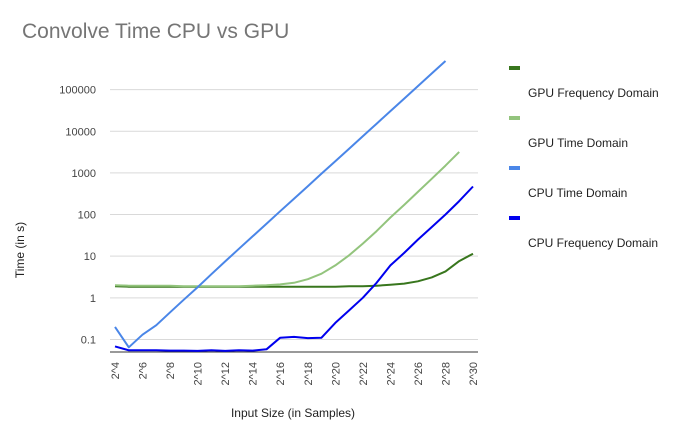 The width and height of the screenshot is (680, 443). Describe the element at coordinates (419, 374) in the screenshot. I see `x-tick-label: 2^26` at that location.